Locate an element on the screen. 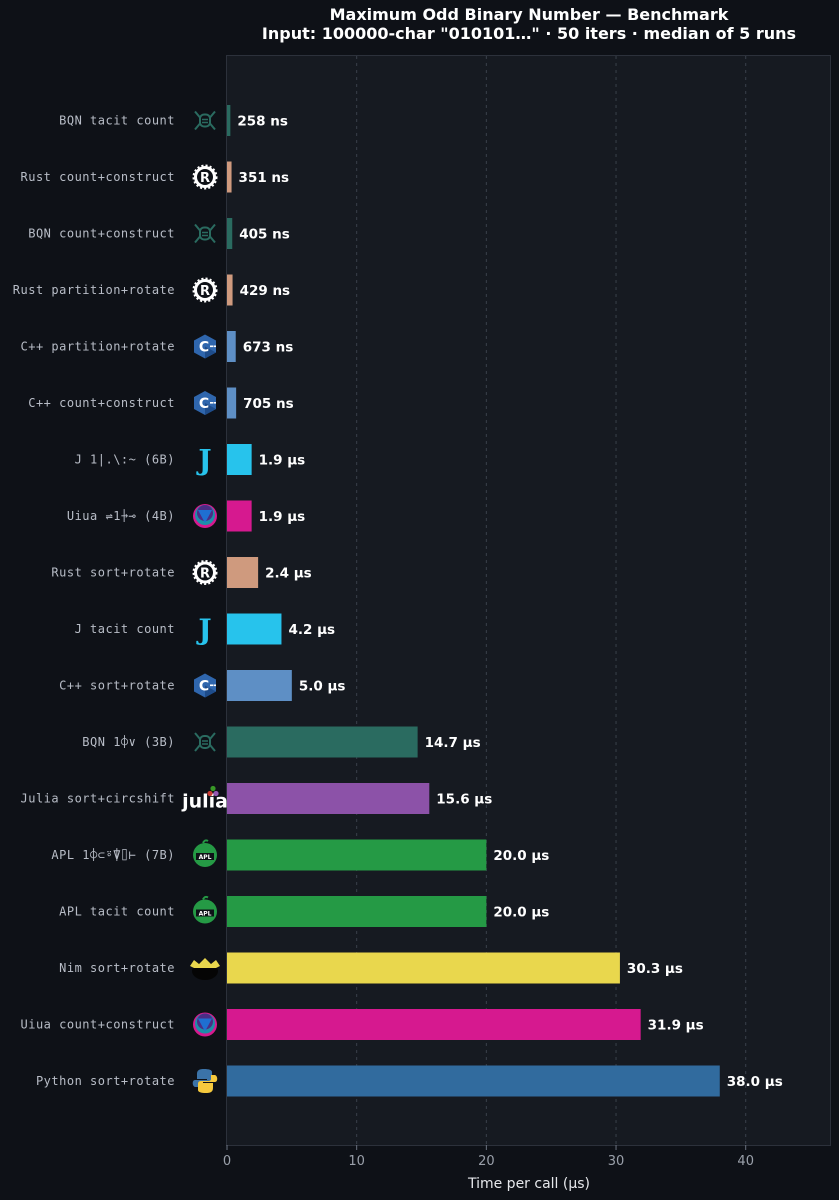 This screenshot has width=839, height=1200. category-label: BQN 1⌽∨ (3B) is located at coordinates (128, 742).